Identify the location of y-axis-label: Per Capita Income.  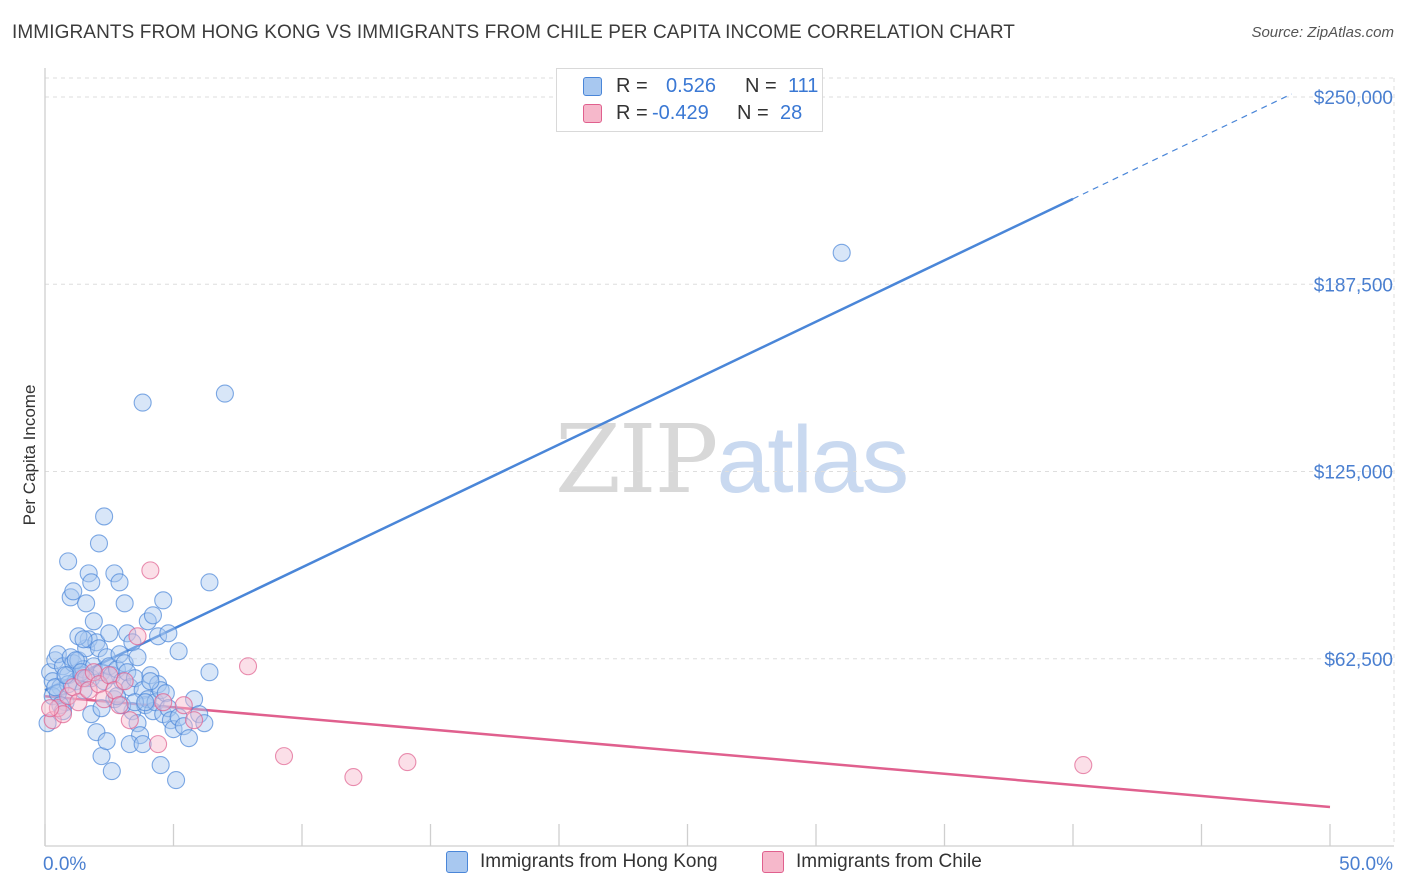
(29, 455).